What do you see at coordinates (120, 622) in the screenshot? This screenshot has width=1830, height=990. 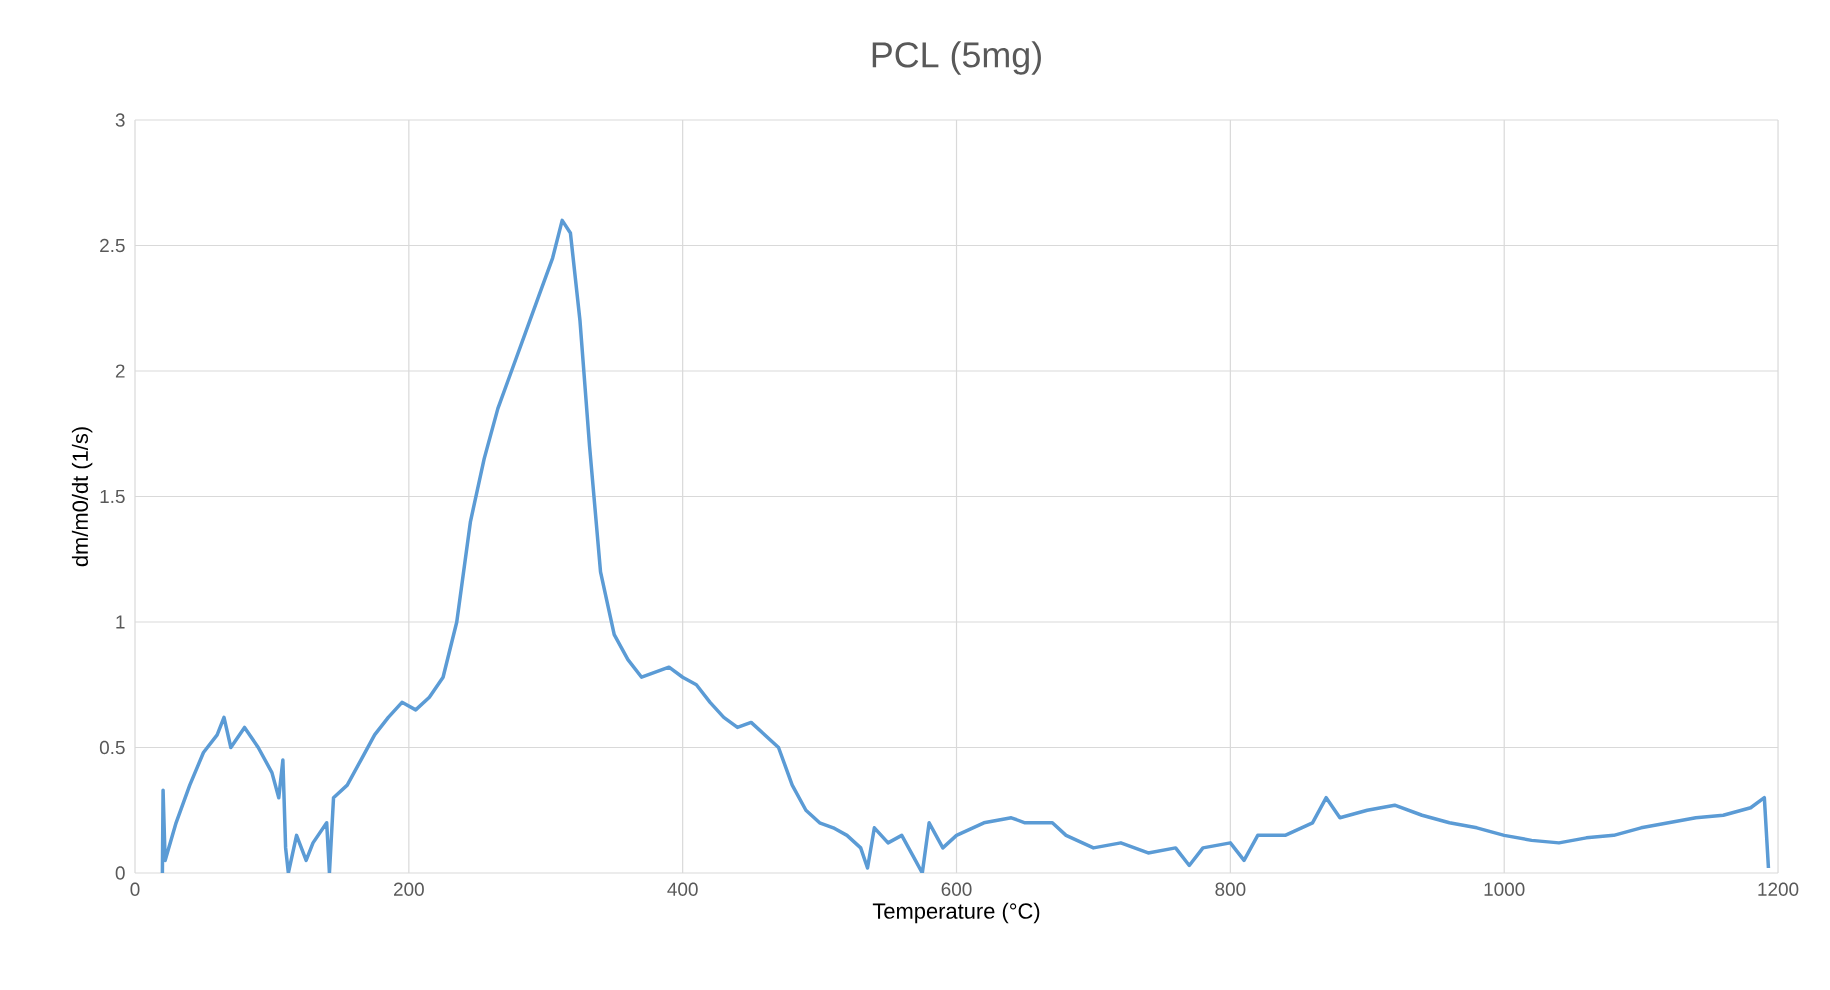 I see `y-tick-label: 1` at bounding box center [120, 622].